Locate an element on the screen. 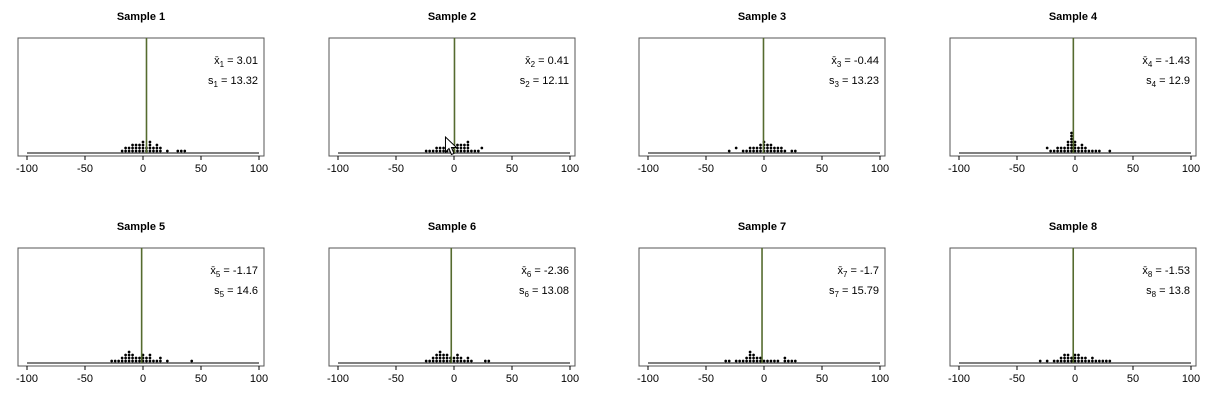  sample-sd-stat-equals: = is located at coordinates (1162, 291).